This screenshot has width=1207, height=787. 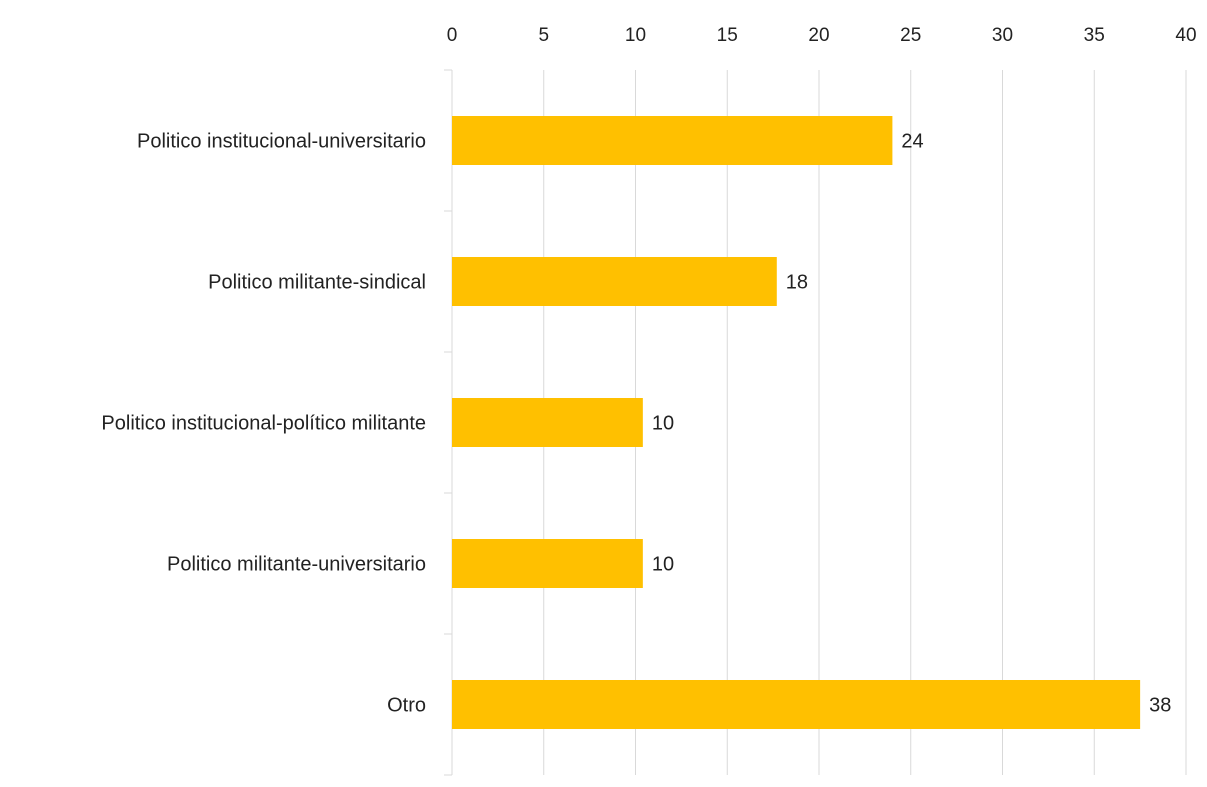 I want to click on data-label-1: 24, so click(x=912, y=142).